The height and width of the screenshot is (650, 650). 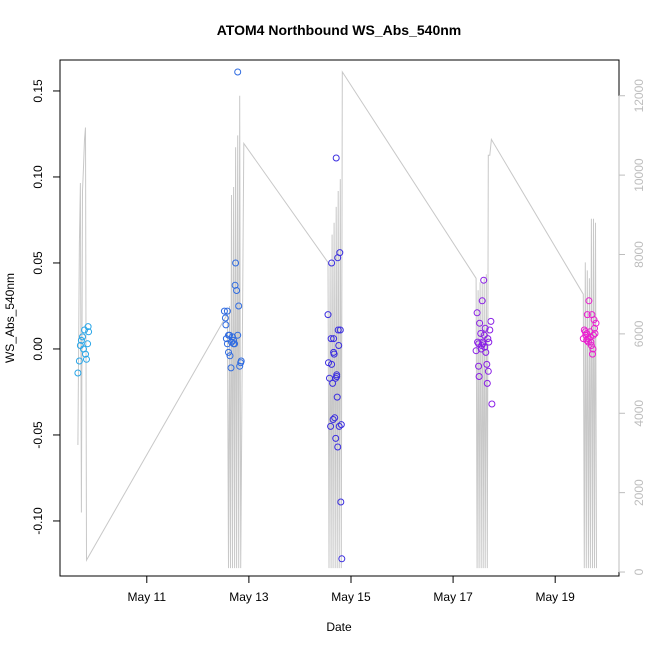 What do you see at coordinates (556, 597) in the screenshot?
I see `x-tick-label: May 19` at bounding box center [556, 597].